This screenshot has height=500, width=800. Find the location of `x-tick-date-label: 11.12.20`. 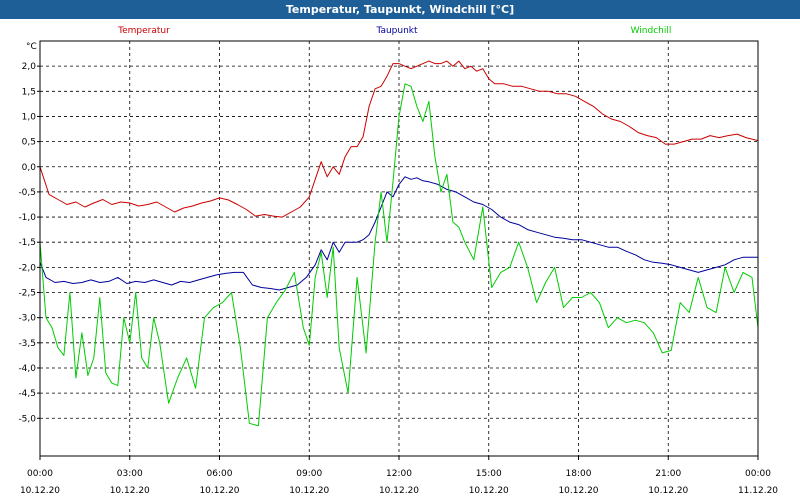

x-tick-date-label: 11.12.20 is located at coordinates (758, 491).